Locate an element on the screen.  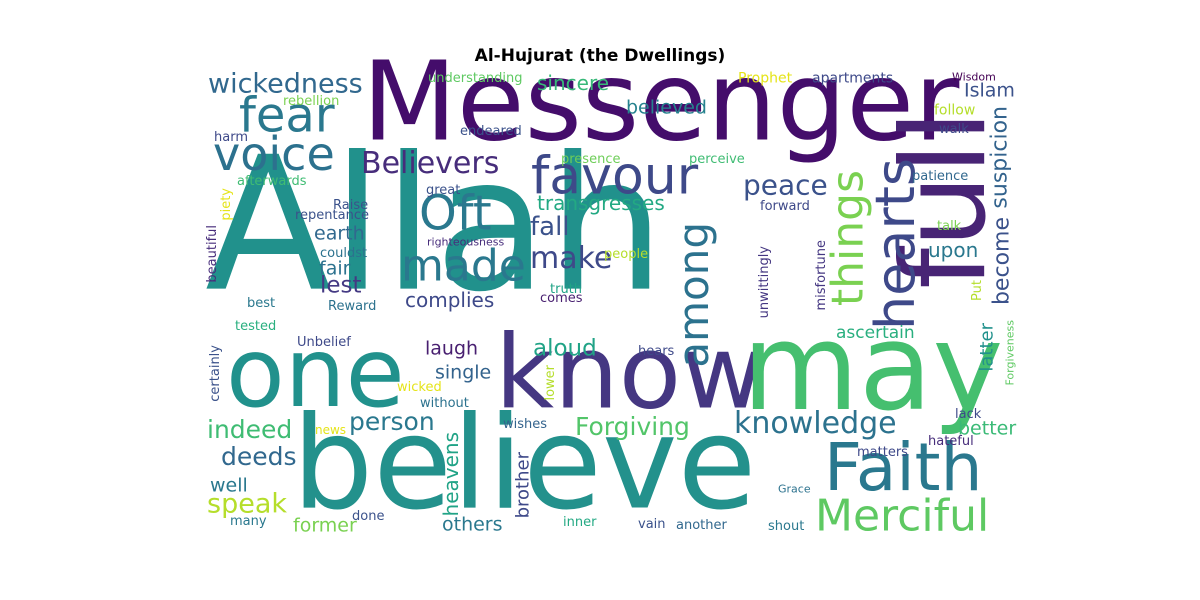
word-misfortune: misfortune is located at coordinates (821, 275).